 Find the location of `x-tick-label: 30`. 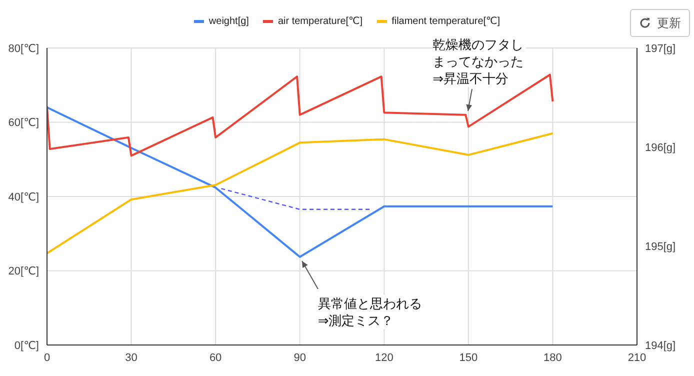

x-tick-label: 30 is located at coordinates (131, 358).